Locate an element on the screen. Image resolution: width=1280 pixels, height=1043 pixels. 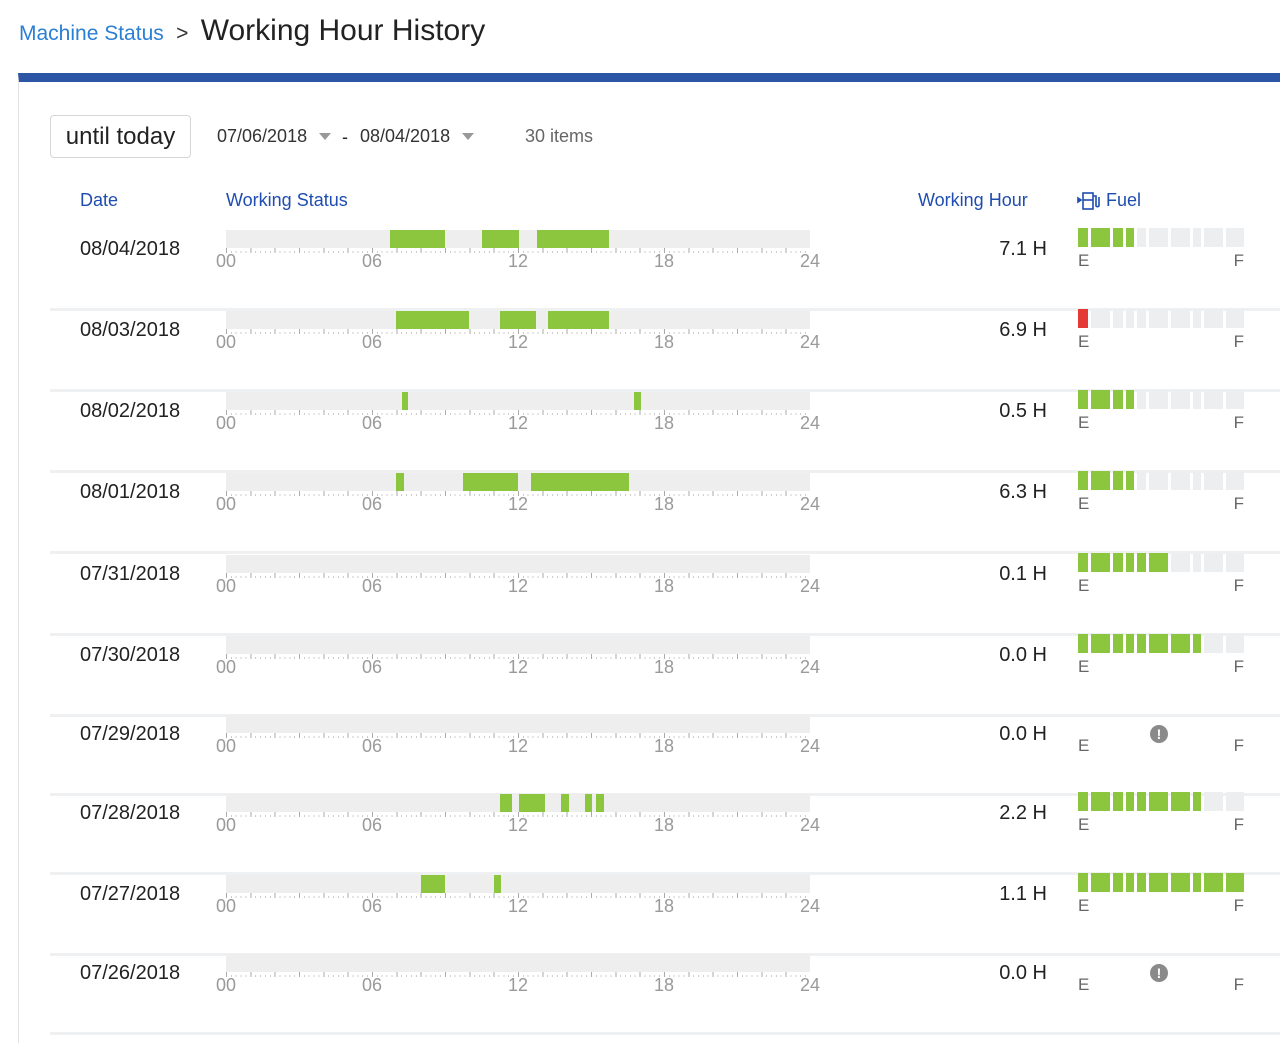
working-hour-value: 0.0 H is located at coordinates (1023, 734).